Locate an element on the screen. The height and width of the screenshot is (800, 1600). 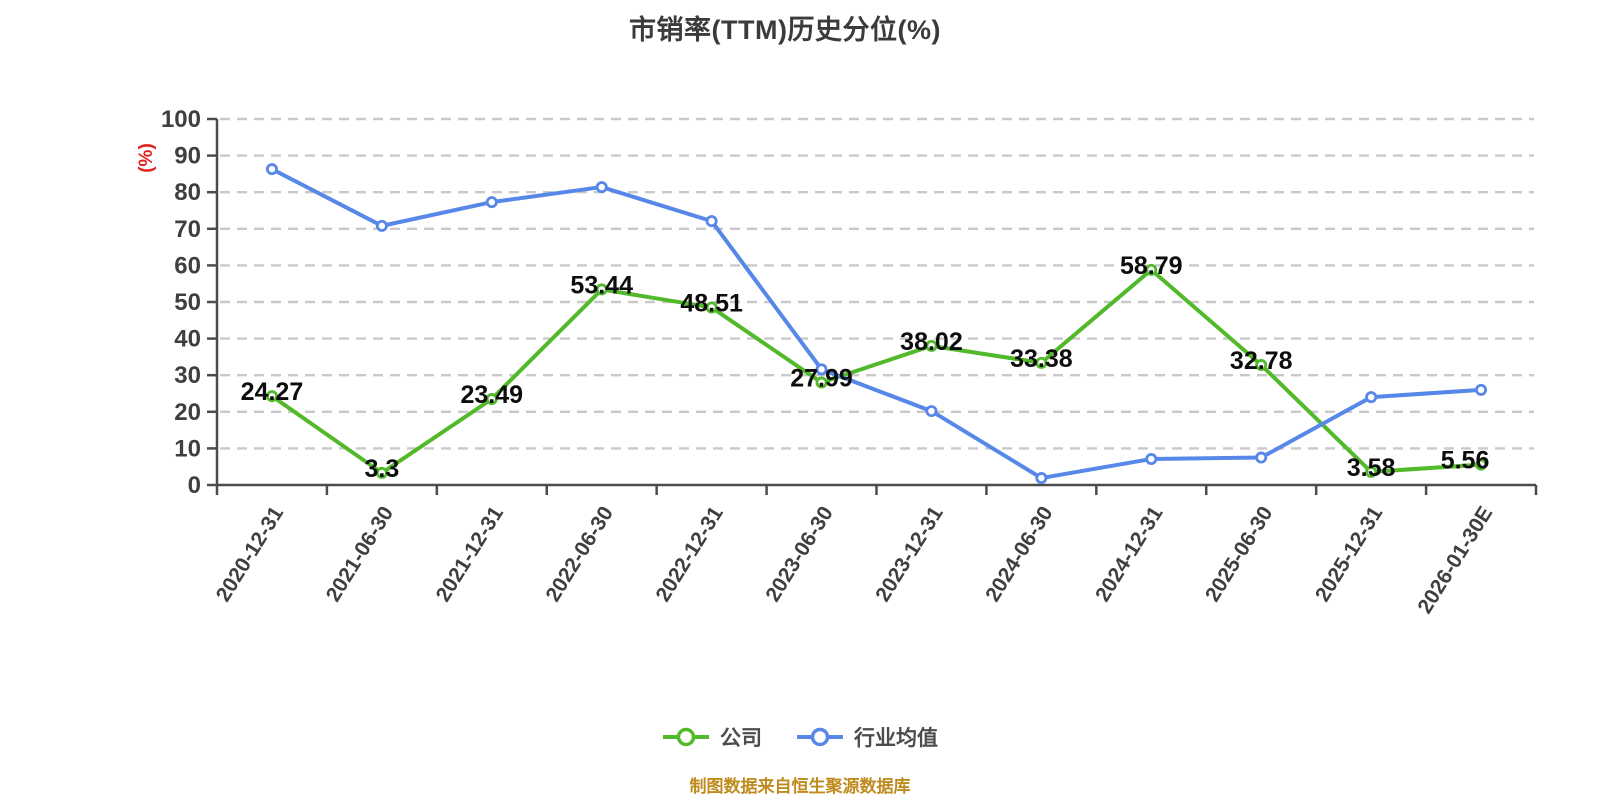
x-axis-tick-label: 2024-12-31 is located at coordinates (1129, 554).